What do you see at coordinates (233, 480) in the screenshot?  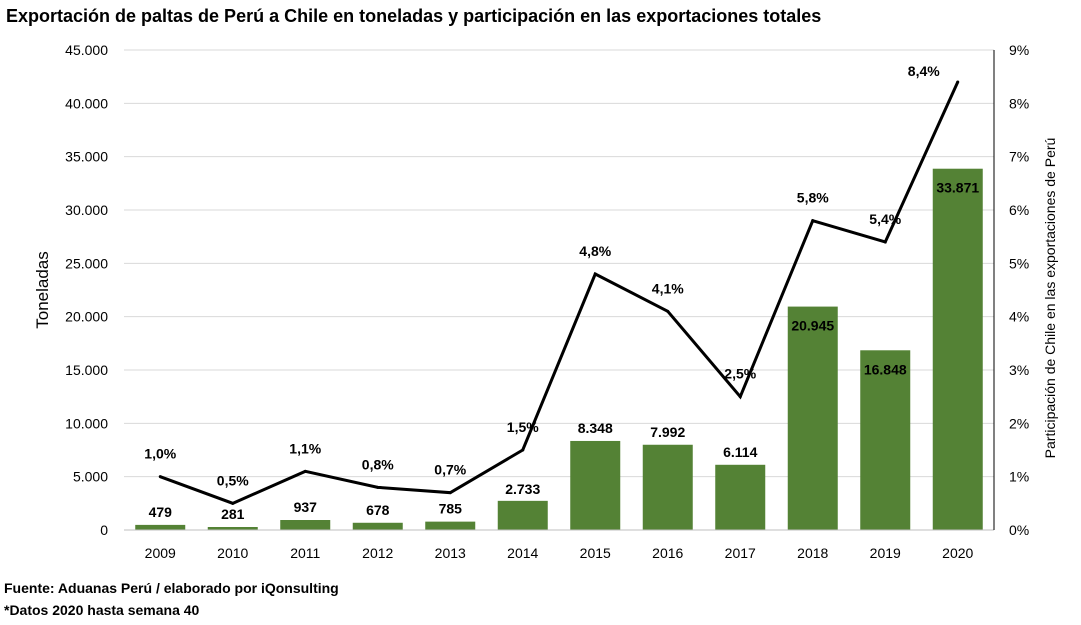 I see `line-value-label: 0,5%` at bounding box center [233, 480].